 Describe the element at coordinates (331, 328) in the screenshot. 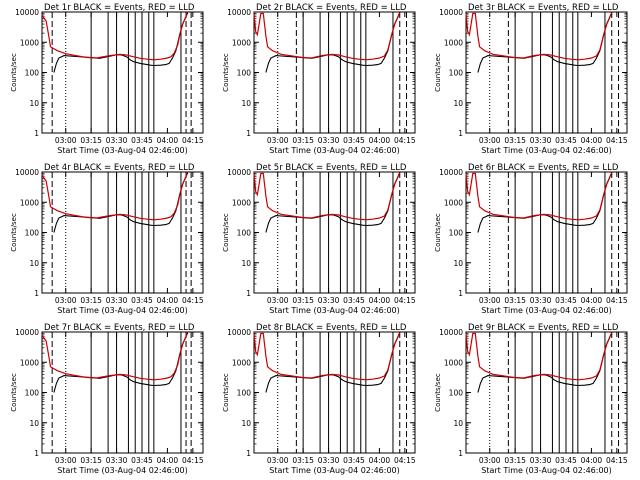

I see `chart-title: Det 8r BLACK = Events, RED = LLD` at that location.